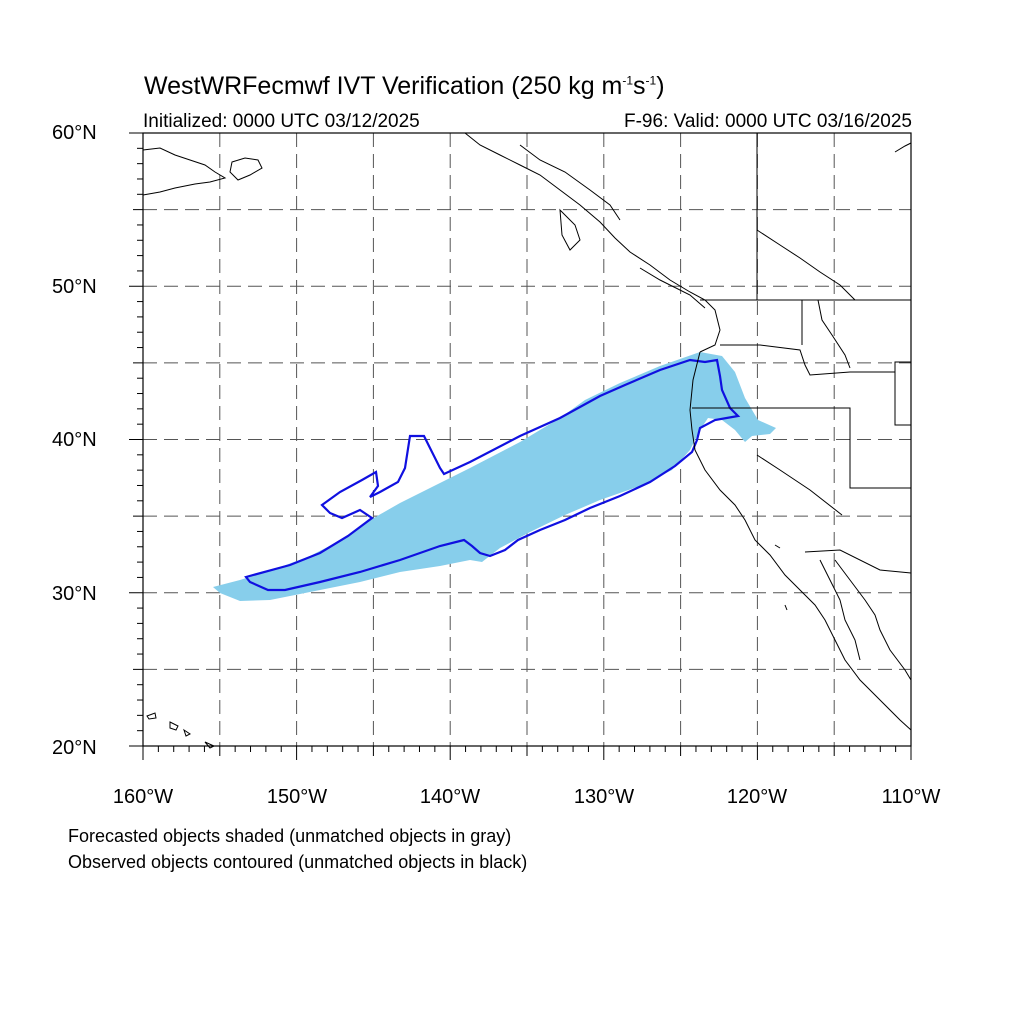 The image size is (1024, 1024). I want to click on title-mid: s, so click(639, 86).